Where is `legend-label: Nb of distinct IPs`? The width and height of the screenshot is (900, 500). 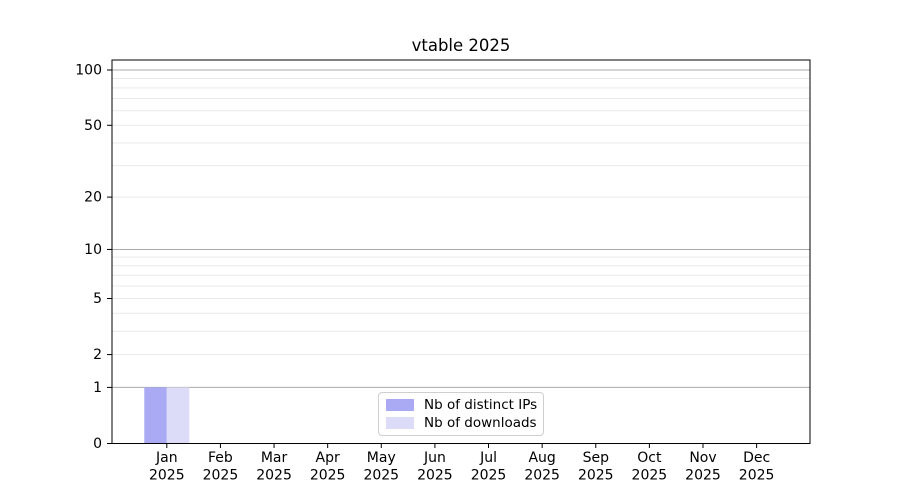
legend-label: Nb of distinct IPs is located at coordinates (481, 405).